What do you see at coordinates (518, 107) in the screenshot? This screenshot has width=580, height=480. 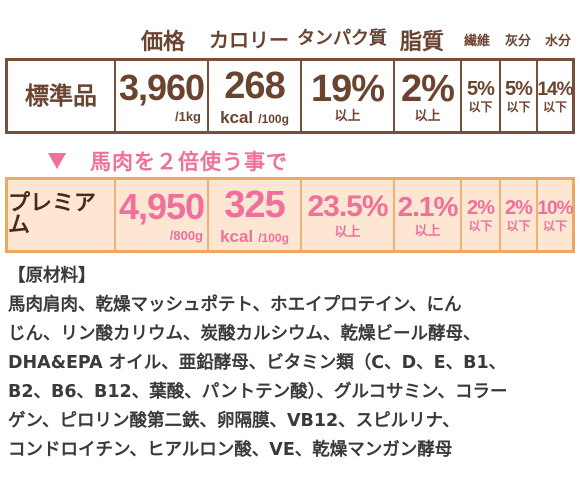 I see `standard-ash-suffix: 以下` at bounding box center [518, 107].